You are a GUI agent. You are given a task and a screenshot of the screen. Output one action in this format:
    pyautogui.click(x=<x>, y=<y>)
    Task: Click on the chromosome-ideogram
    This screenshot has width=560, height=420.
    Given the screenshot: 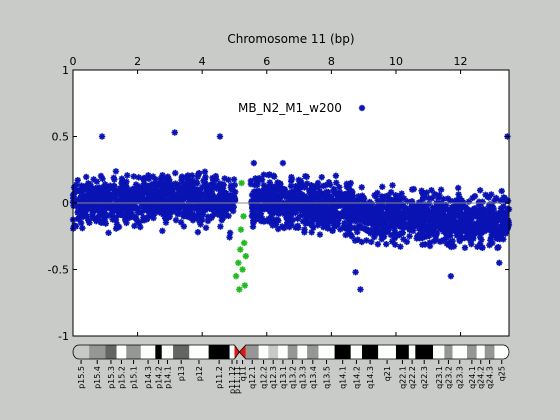 What is the action you would take?
    pyautogui.click(x=291, y=352)
    